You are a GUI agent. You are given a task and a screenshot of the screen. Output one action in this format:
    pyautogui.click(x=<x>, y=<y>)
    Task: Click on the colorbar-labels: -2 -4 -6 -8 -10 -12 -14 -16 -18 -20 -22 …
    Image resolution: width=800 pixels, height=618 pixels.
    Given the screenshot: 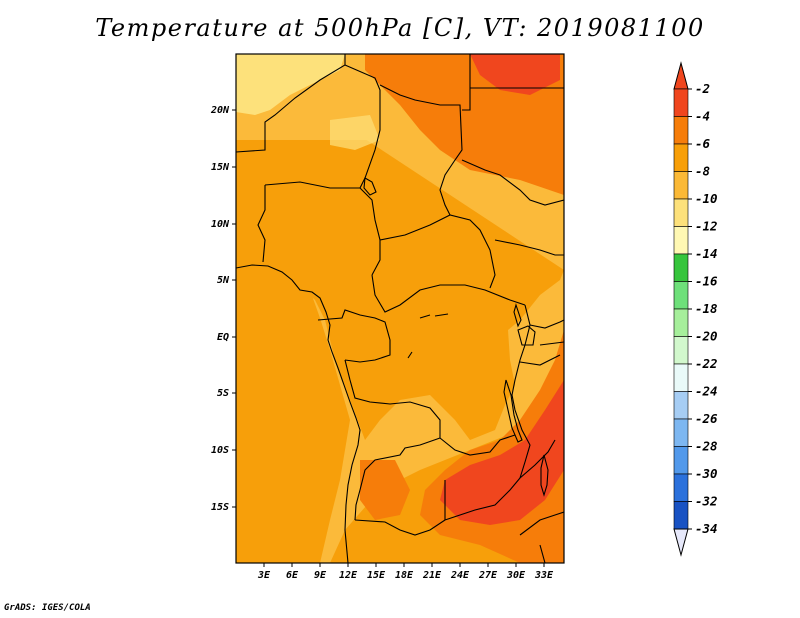 What is the action you would take?
    pyautogui.click(x=706, y=308)
    